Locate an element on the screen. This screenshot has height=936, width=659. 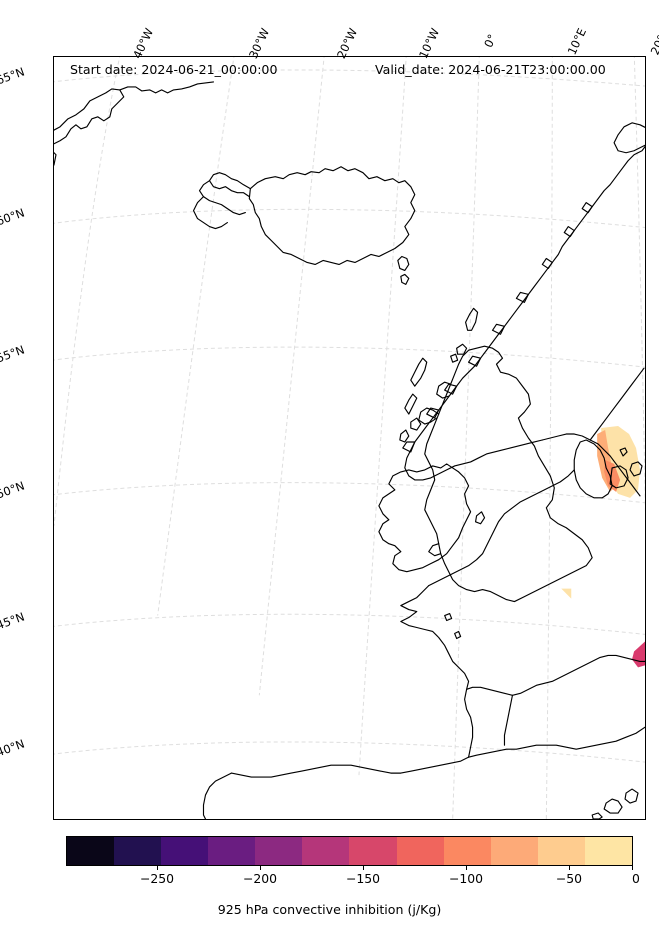
lat-tick-label-60n: 60°N is located at coordinates (13, 217).